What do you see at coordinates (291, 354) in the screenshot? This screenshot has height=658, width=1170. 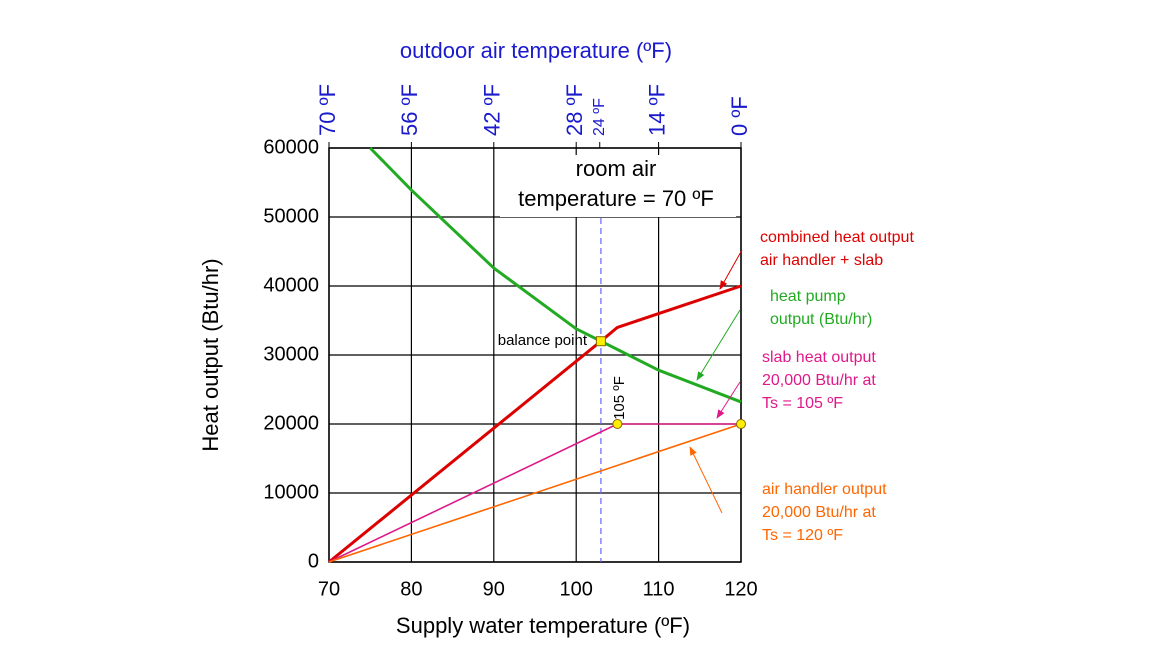 I see `y-tick-label: 30000` at bounding box center [291, 354].